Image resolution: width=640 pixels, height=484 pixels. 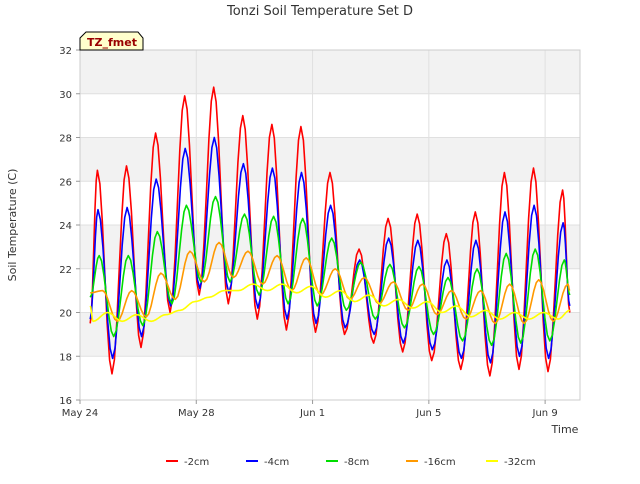 What do you see at coordinates (65, 357) in the screenshot?
I see `y-tick-label: 18` at bounding box center [65, 357].